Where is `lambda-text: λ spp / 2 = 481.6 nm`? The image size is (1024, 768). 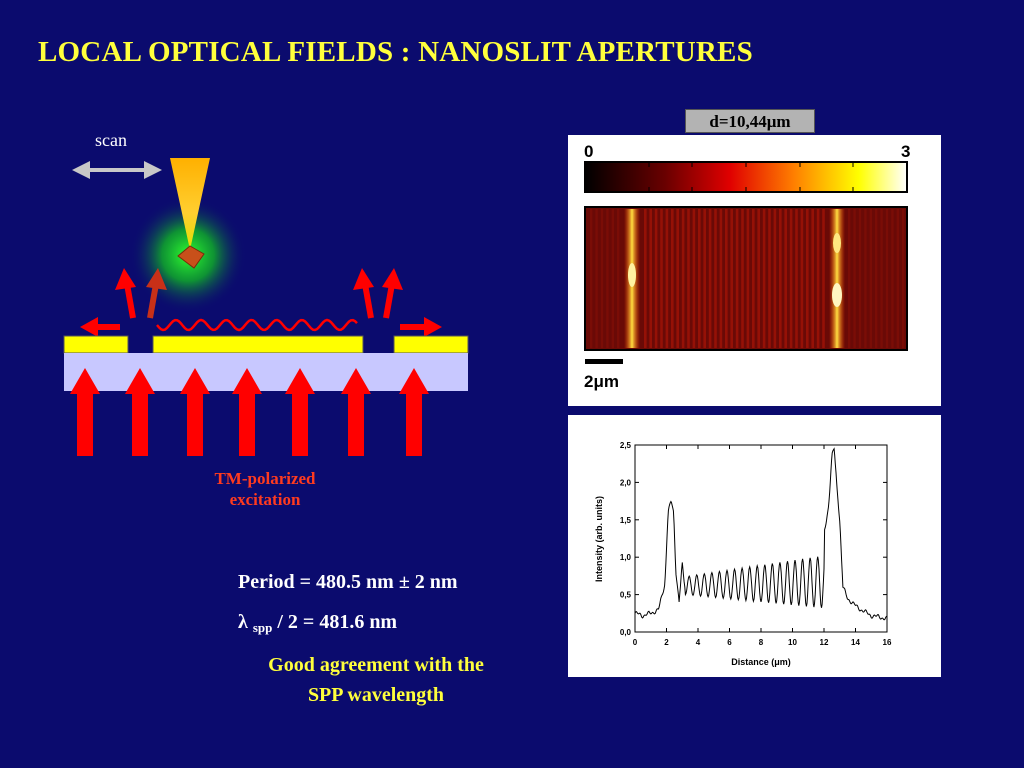
lambda-text: λ spp / 2 = 481.6 nm is located at coordinates (317, 623).